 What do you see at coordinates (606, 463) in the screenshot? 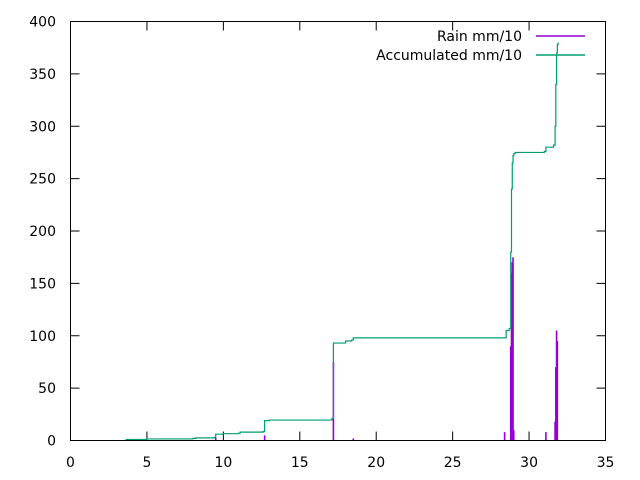
I see `x-tick-label: 35` at bounding box center [606, 463].